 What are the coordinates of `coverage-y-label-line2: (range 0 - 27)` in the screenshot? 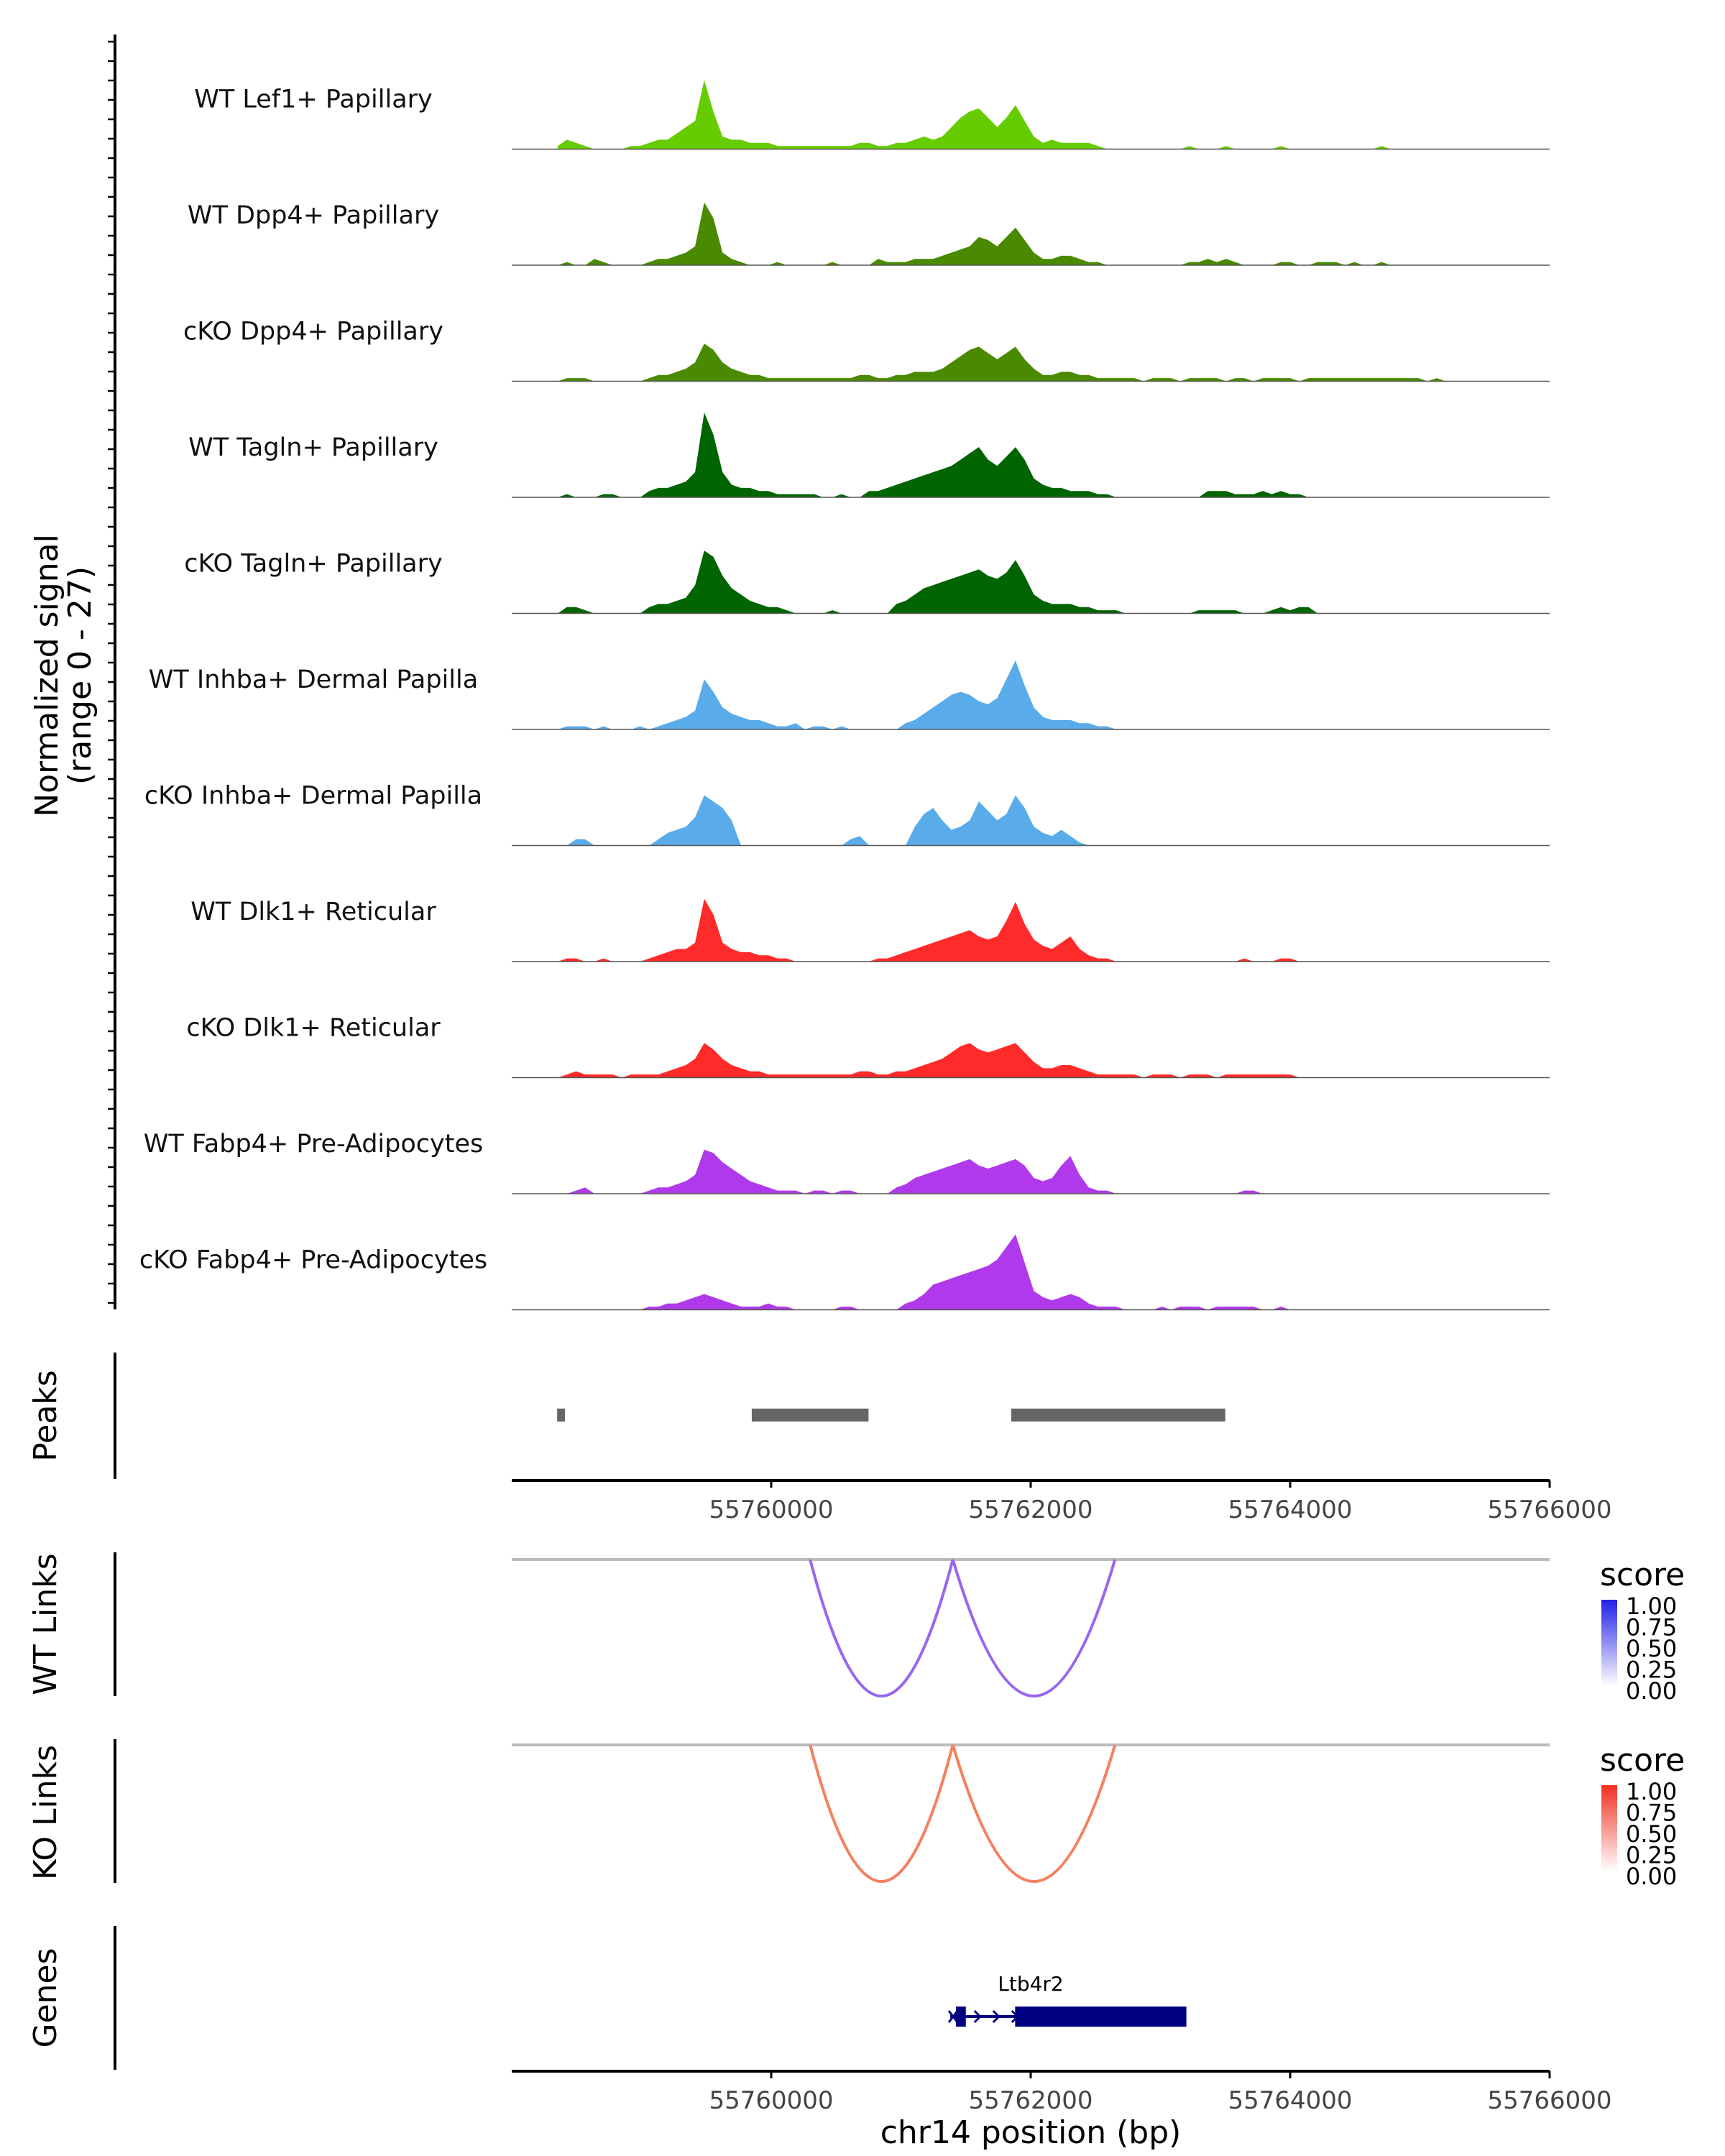 It's located at (80, 675).